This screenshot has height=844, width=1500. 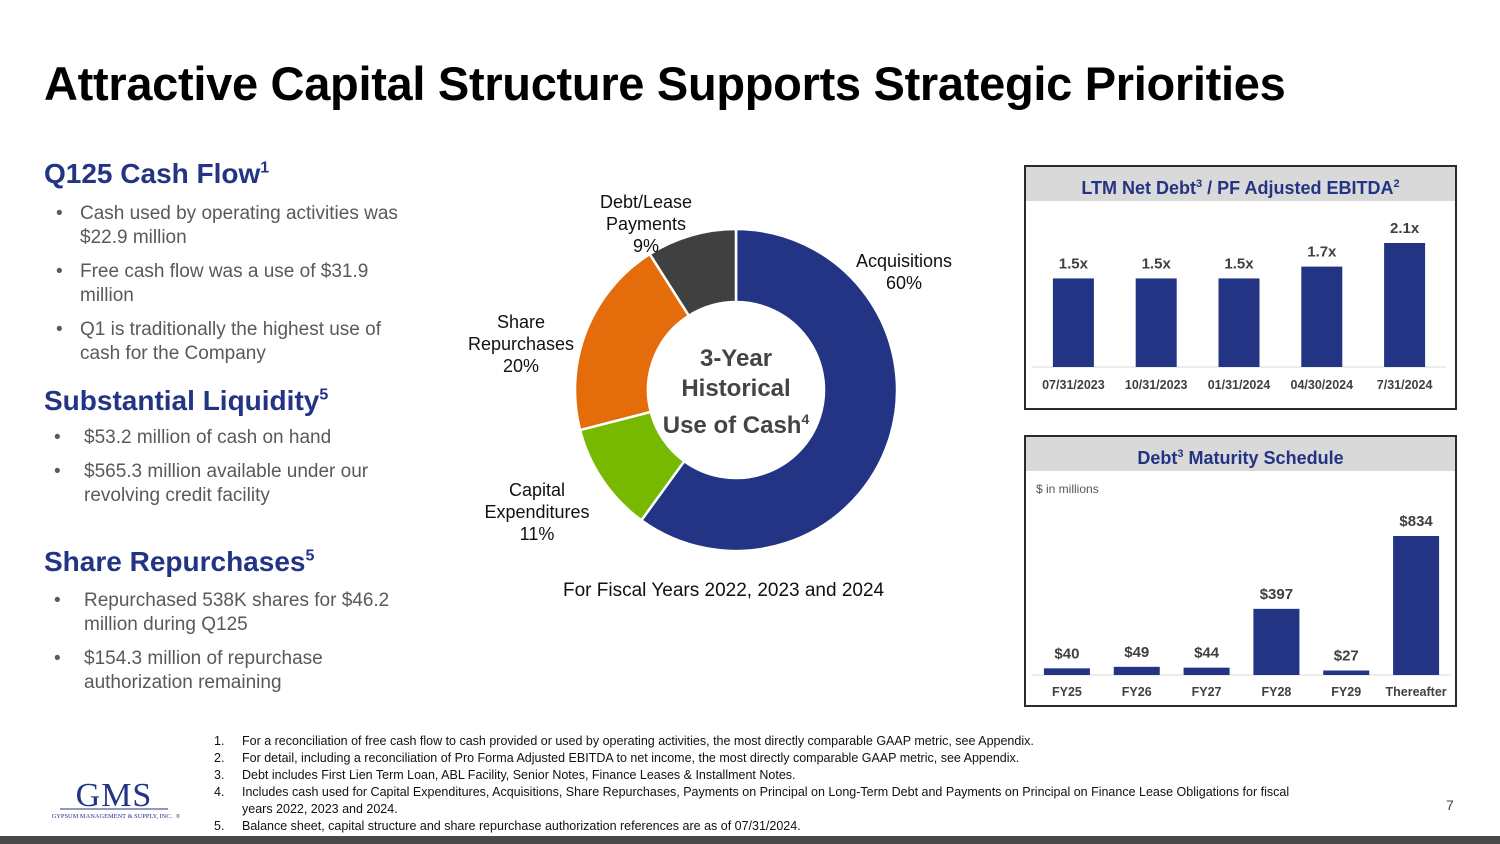 What do you see at coordinates (537, 512) in the screenshot?
I see `donut-label-capex: Capital Expenditures 11%` at bounding box center [537, 512].